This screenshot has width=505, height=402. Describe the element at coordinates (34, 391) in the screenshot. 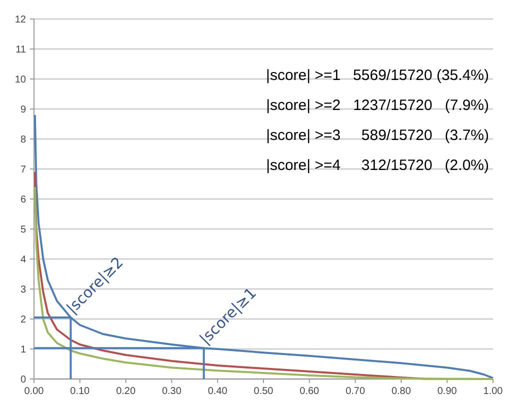

I see `x-tick-label: 0.00` at that location.